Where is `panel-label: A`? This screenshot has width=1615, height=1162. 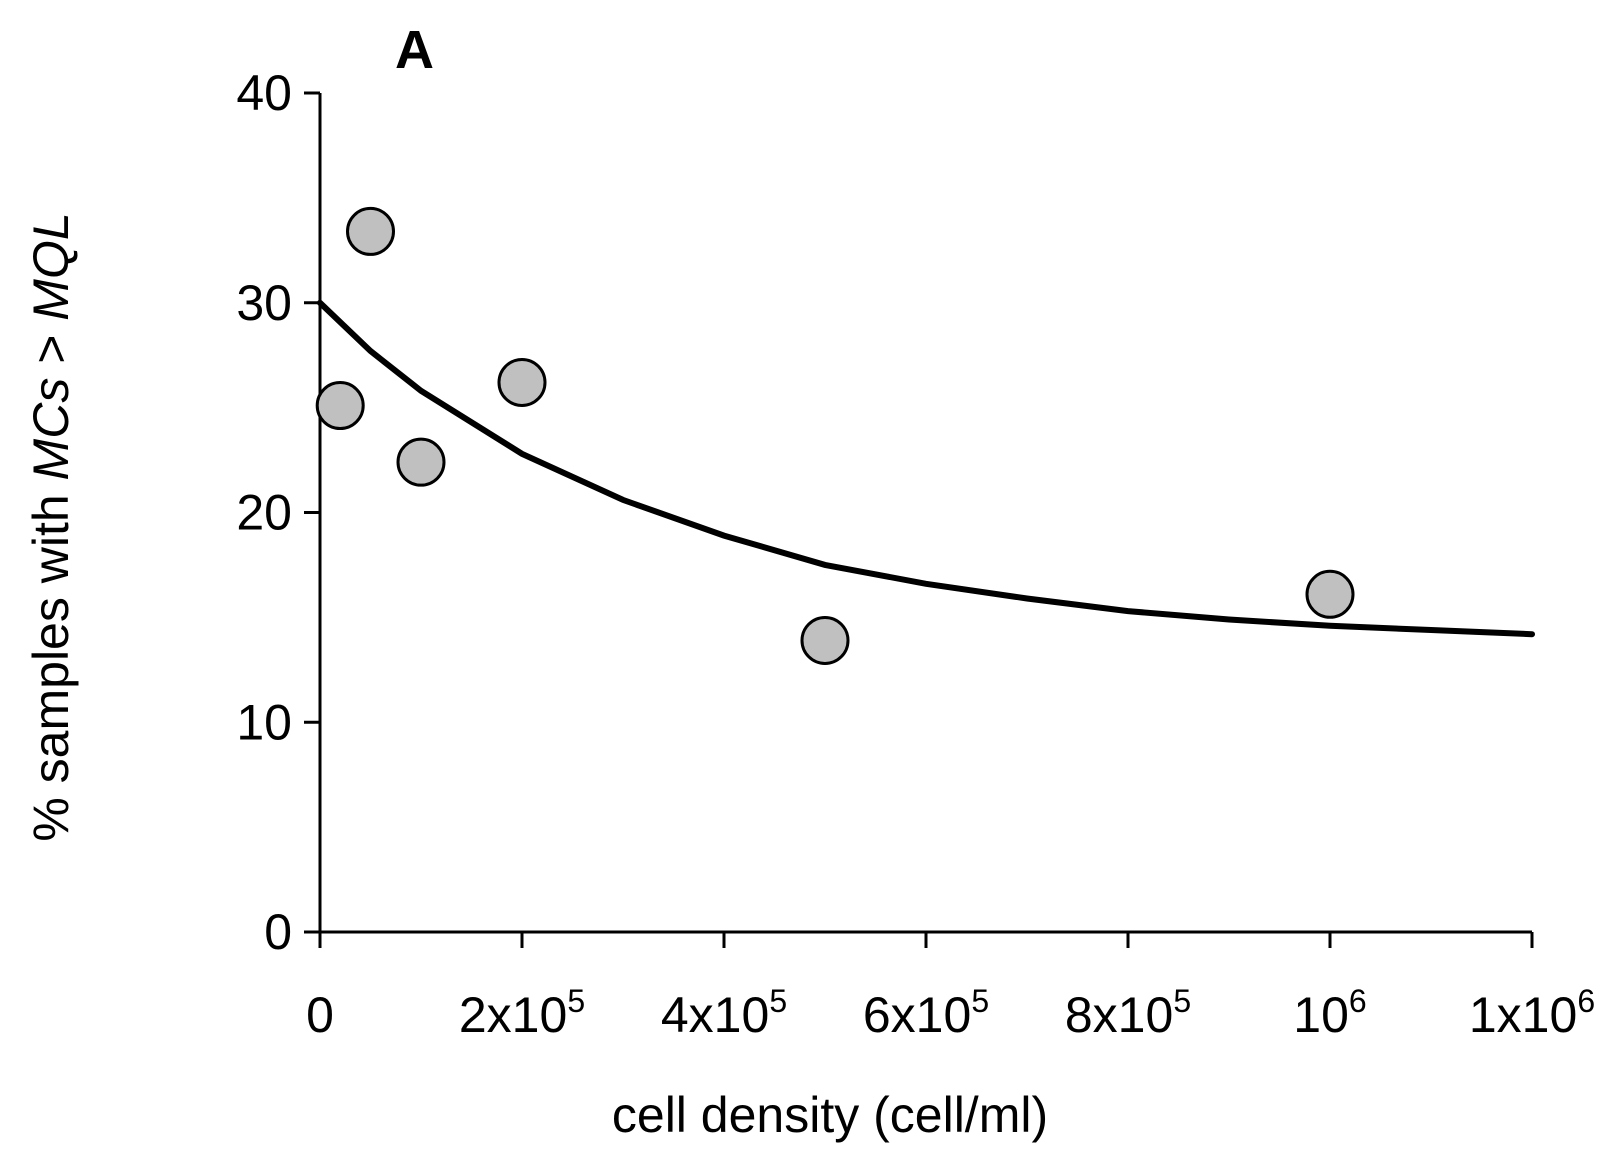
panel-label: A is located at coordinates (414, 50).